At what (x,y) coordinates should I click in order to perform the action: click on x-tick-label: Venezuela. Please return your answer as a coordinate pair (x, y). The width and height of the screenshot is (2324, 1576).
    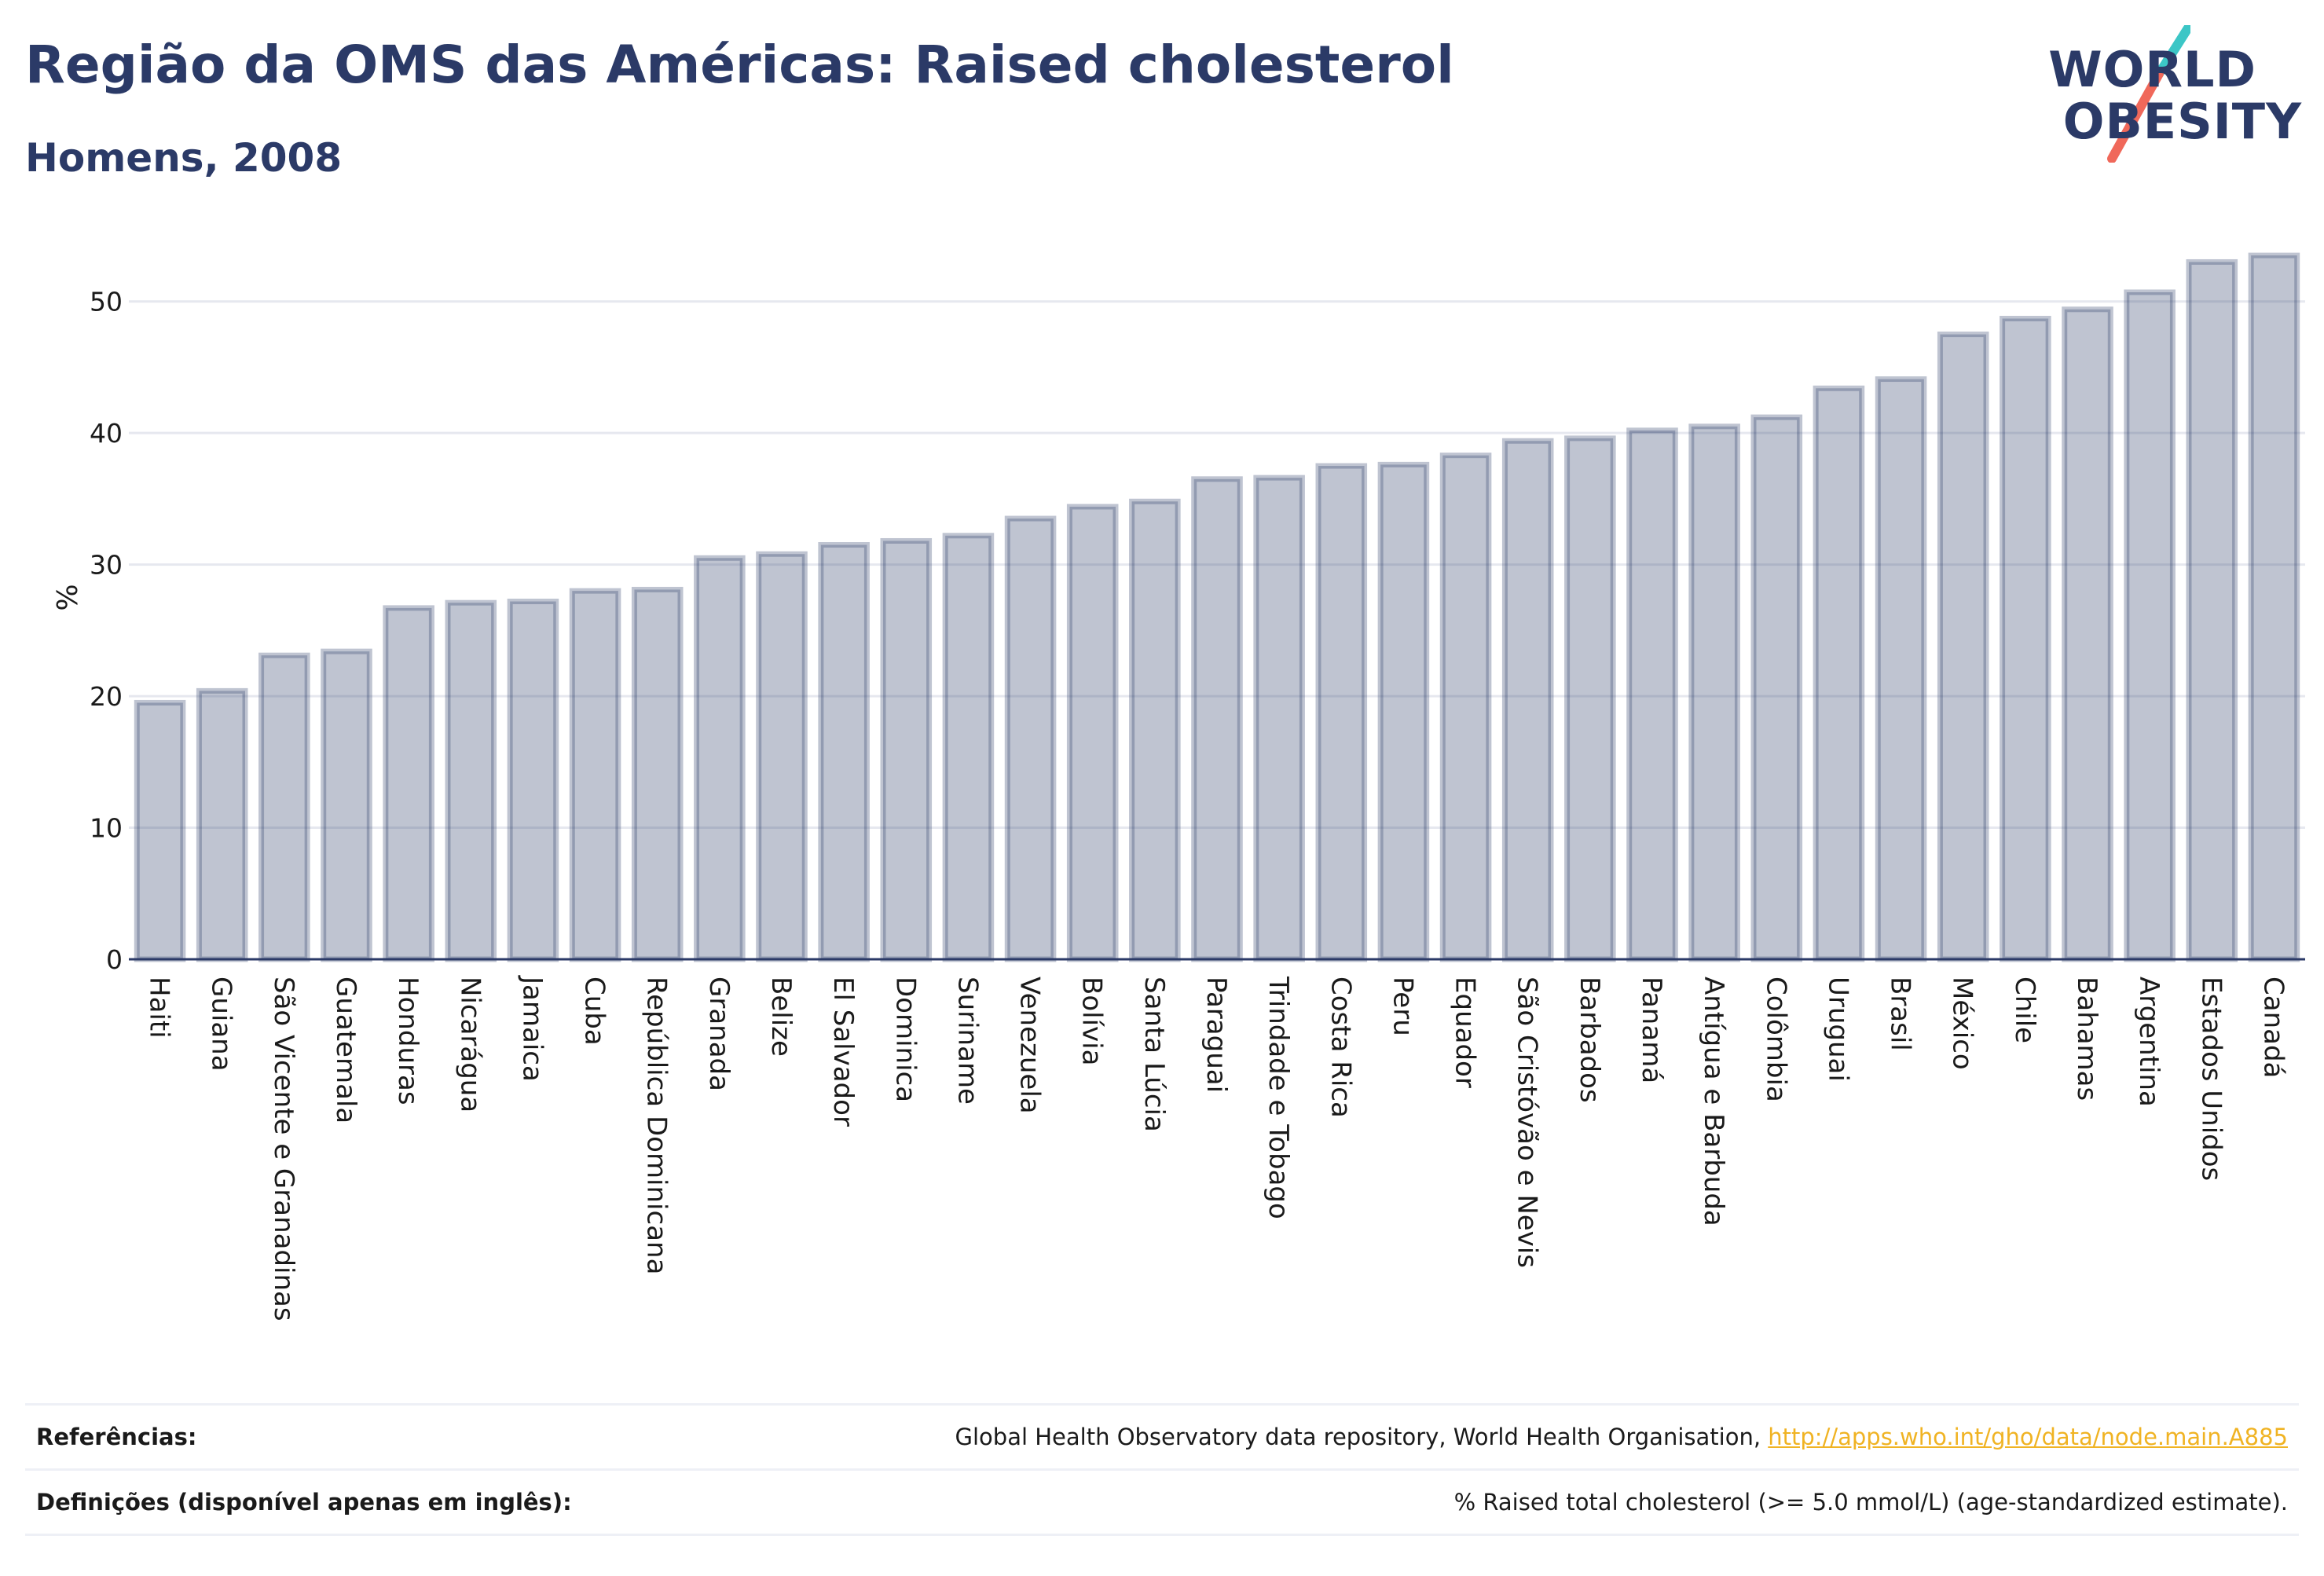
    Looking at the image, I should click on (1030, 1045).